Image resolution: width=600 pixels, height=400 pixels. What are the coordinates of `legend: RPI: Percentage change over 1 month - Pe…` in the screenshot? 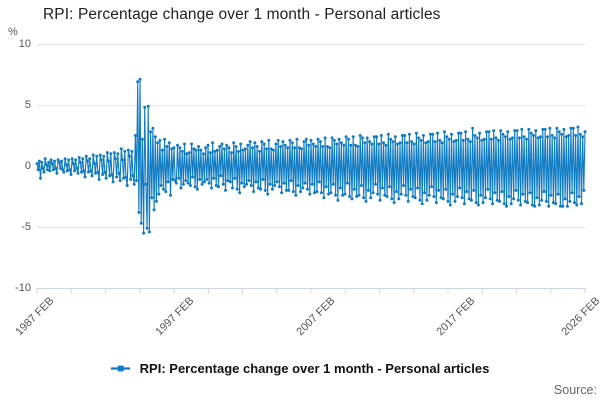 It's located at (300, 368).